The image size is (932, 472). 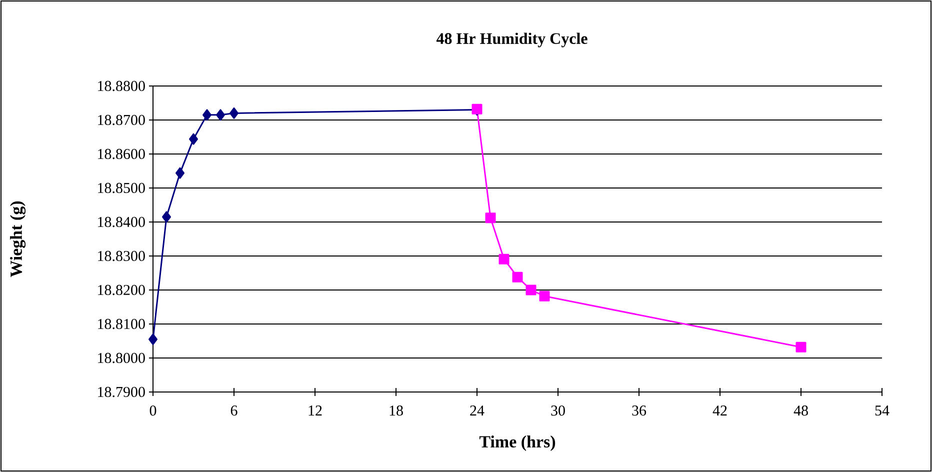 What do you see at coordinates (234, 411) in the screenshot?
I see `x-tick-label: 6` at bounding box center [234, 411].